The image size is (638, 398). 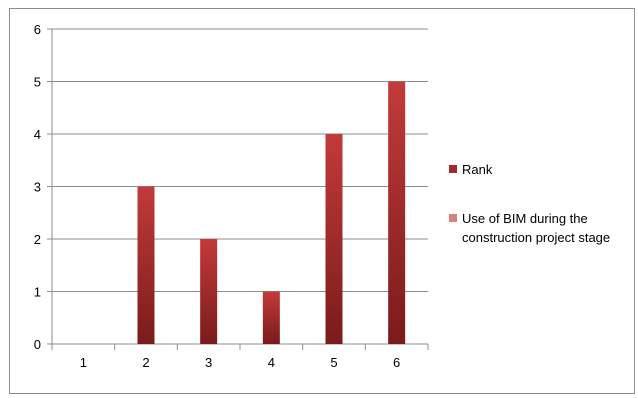 I want to click on x-tick-label: 5, so click(x=333, y=362).